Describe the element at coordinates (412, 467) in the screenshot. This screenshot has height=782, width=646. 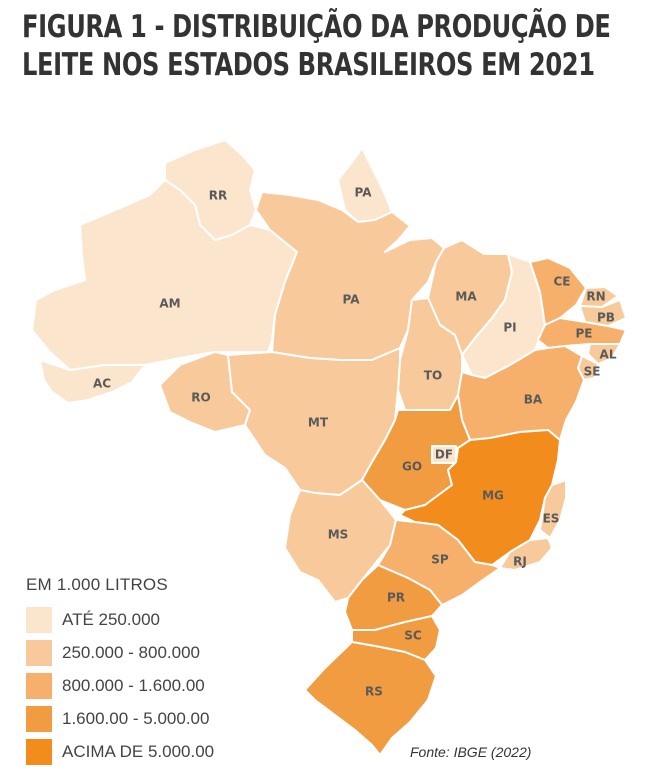
I see `state-label-go: GO` at that location.